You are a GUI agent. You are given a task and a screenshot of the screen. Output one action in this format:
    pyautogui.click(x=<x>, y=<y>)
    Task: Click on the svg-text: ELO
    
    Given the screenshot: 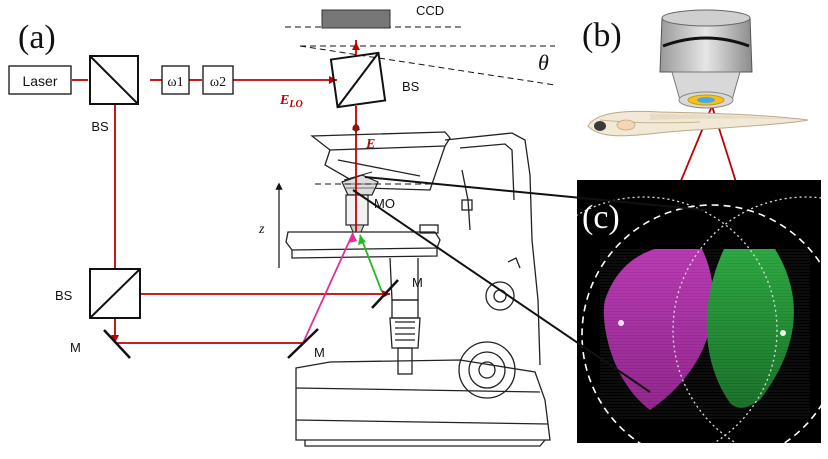 What is the action you would take?
    pyautogui.click(x=291, y=101)
    